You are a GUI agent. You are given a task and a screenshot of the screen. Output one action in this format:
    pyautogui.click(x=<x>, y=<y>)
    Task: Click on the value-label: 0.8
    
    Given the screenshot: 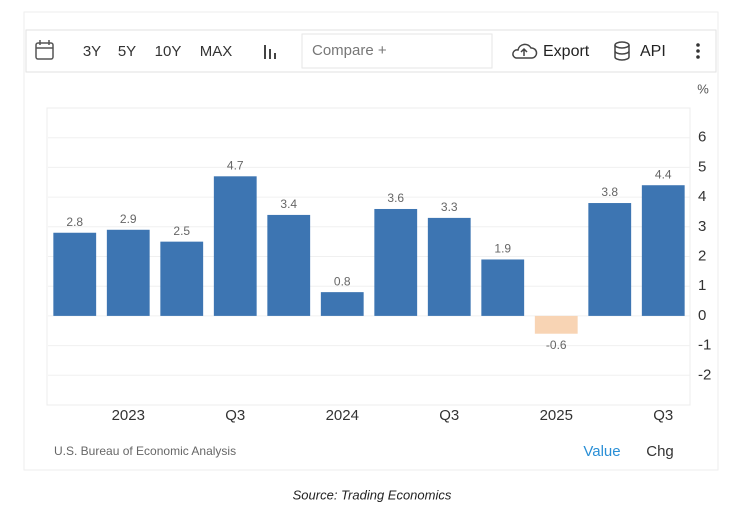 What is the action you would take?
    pyautogui.click(x=342, y=281)
    